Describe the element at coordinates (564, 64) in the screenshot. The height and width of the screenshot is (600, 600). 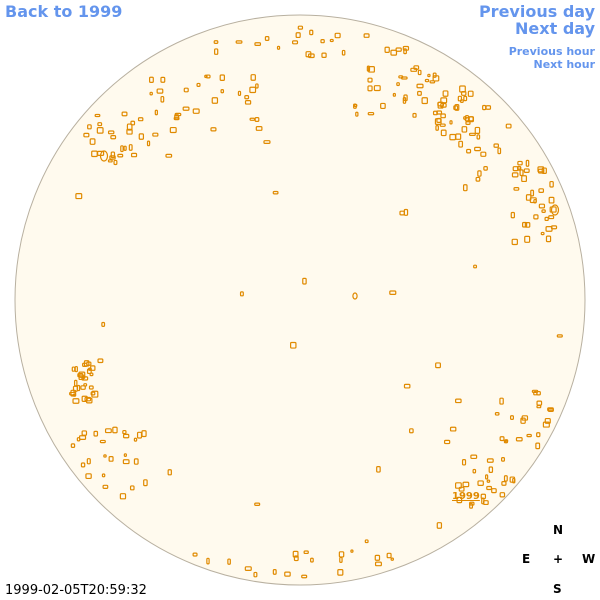
I see `next-hour-link: Next hour` at that location.